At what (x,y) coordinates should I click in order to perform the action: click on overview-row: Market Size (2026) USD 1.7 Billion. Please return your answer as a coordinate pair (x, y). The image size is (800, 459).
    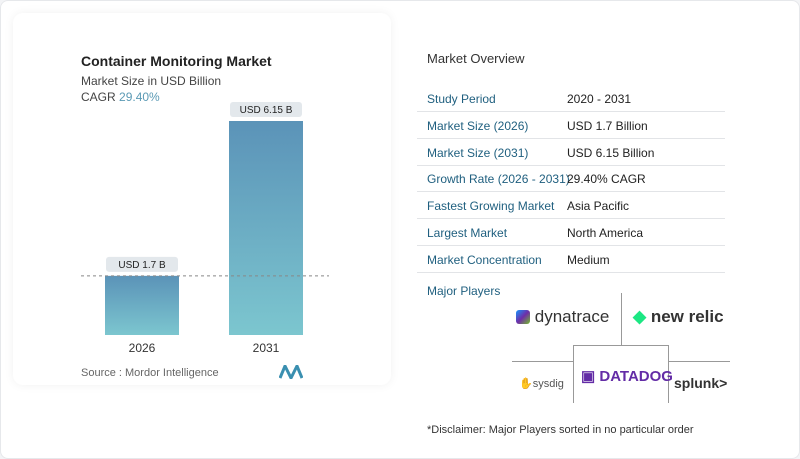
    Looking at the image, I should click on (571, 125).